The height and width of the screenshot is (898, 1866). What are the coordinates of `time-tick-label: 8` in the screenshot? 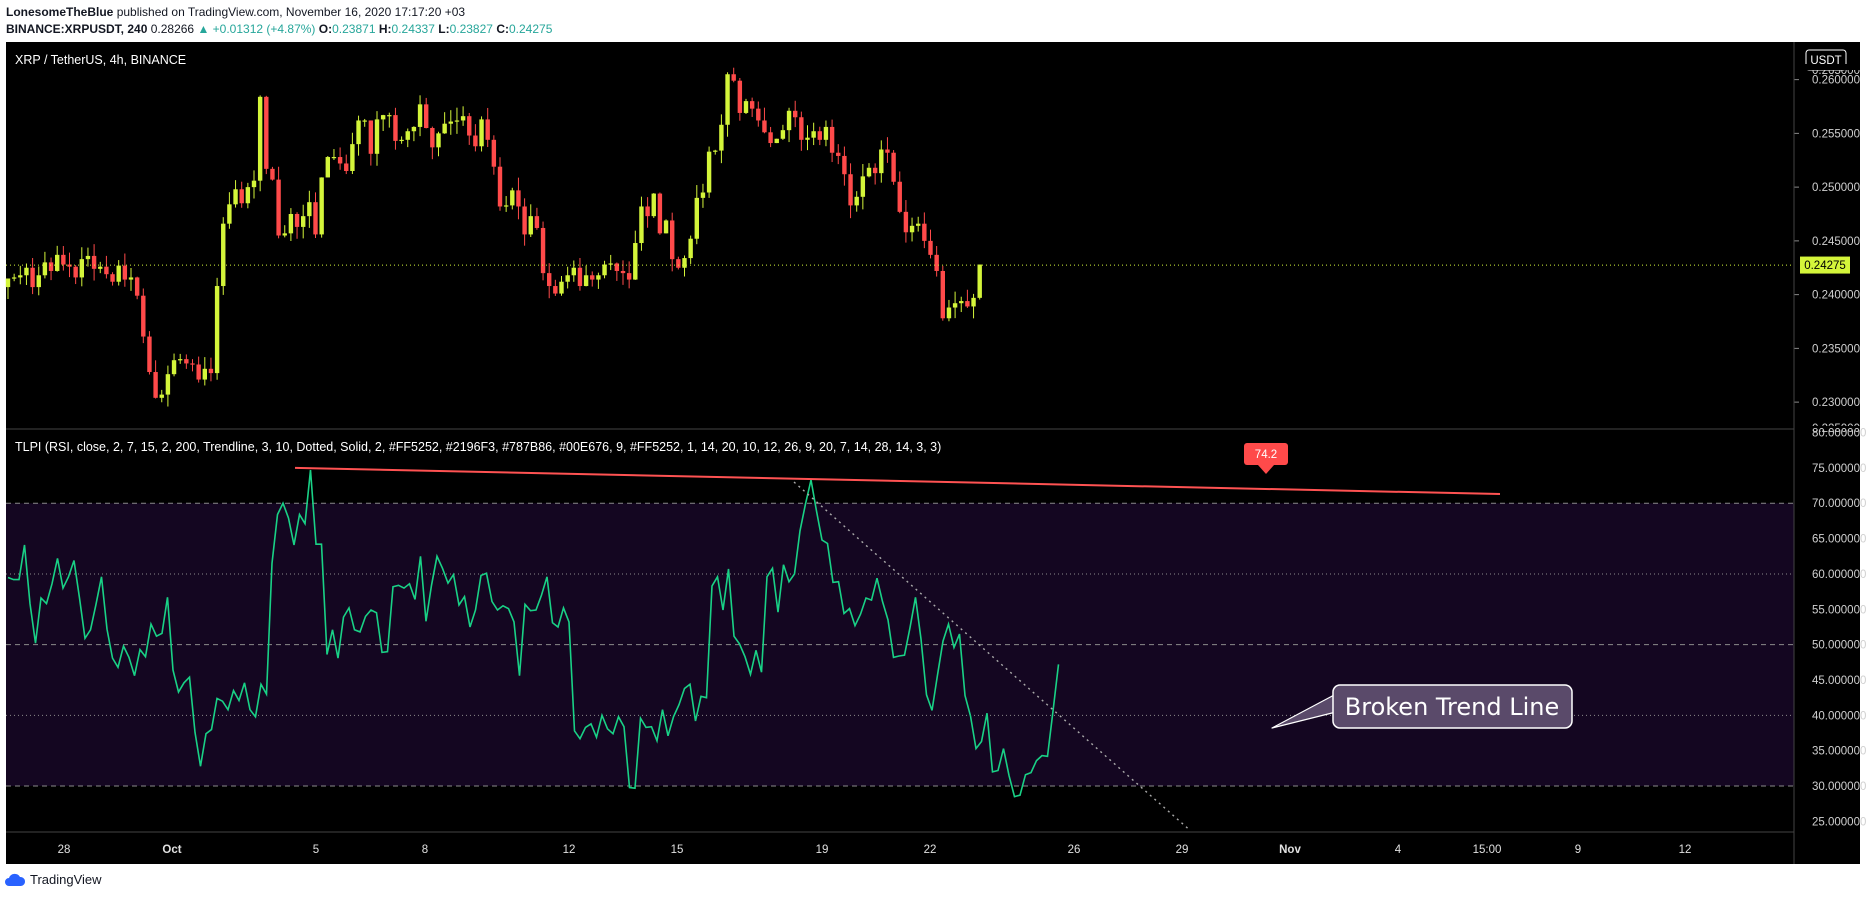 It's located at (425, 850).